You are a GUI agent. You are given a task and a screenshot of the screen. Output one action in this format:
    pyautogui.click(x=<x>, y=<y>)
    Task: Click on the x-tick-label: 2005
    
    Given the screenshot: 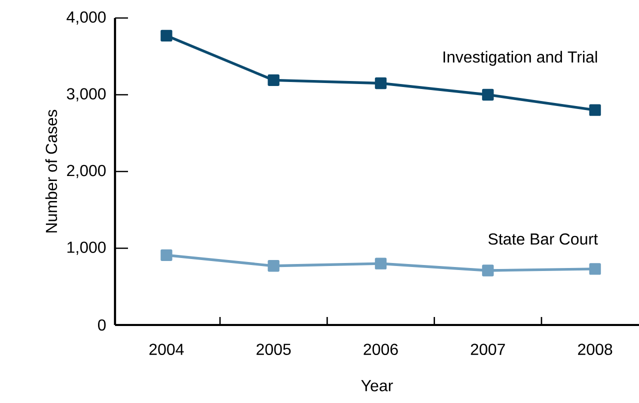 What is the action you would take?
    pyautogui.click(x=273, y=350)
    